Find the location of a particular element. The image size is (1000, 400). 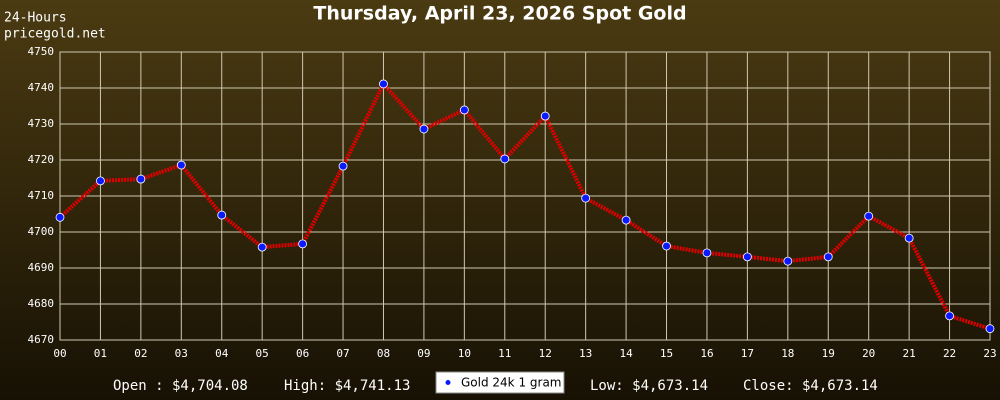

x-tick-label: 20 is located at coordinates (868, 353).